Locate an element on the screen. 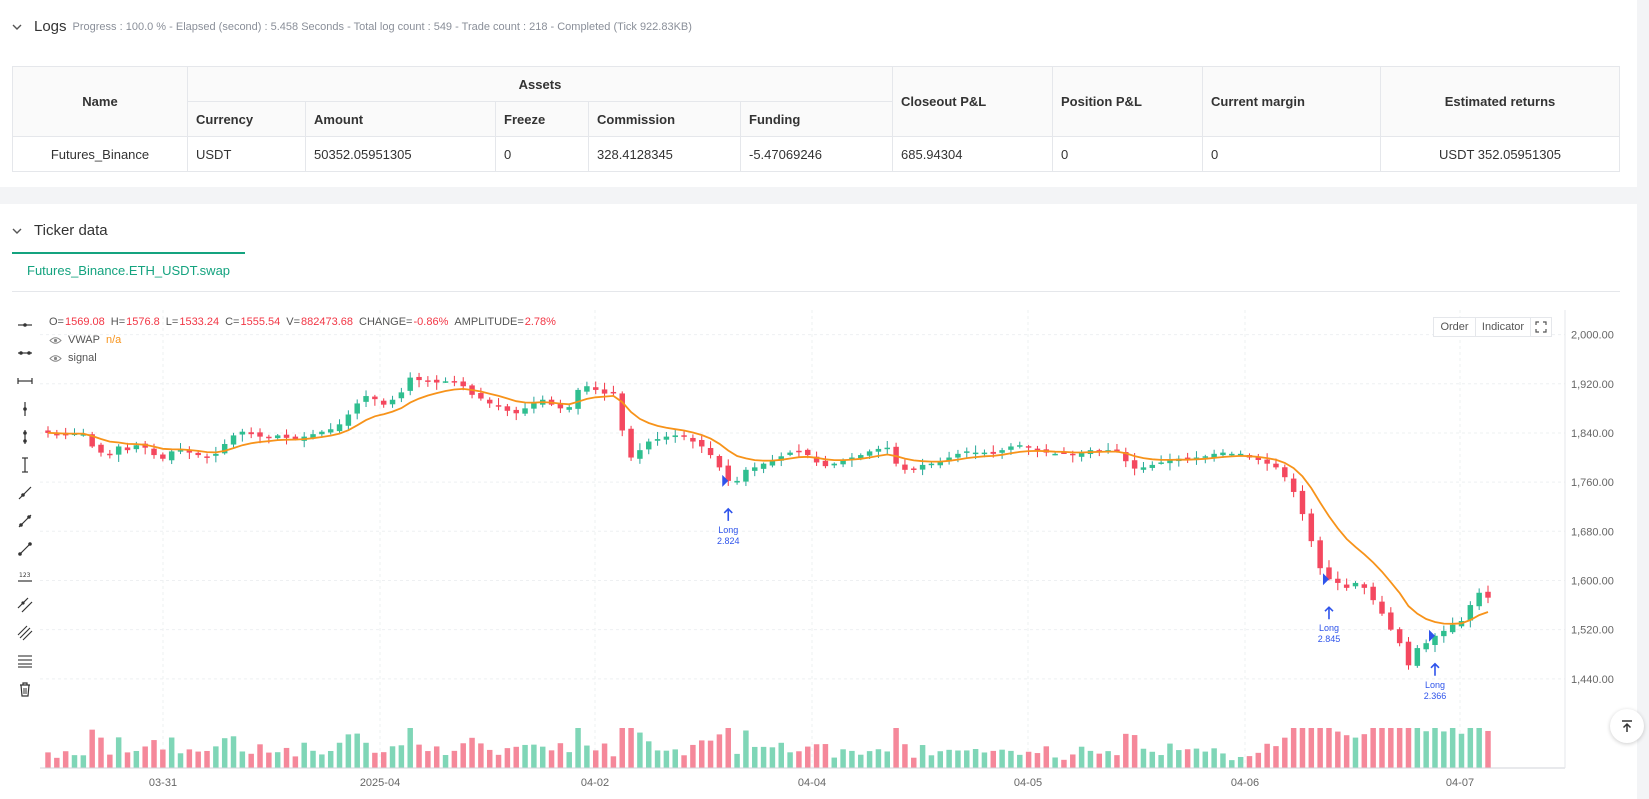  vertical-line-tool-icon is located at coordinates (25, 437).